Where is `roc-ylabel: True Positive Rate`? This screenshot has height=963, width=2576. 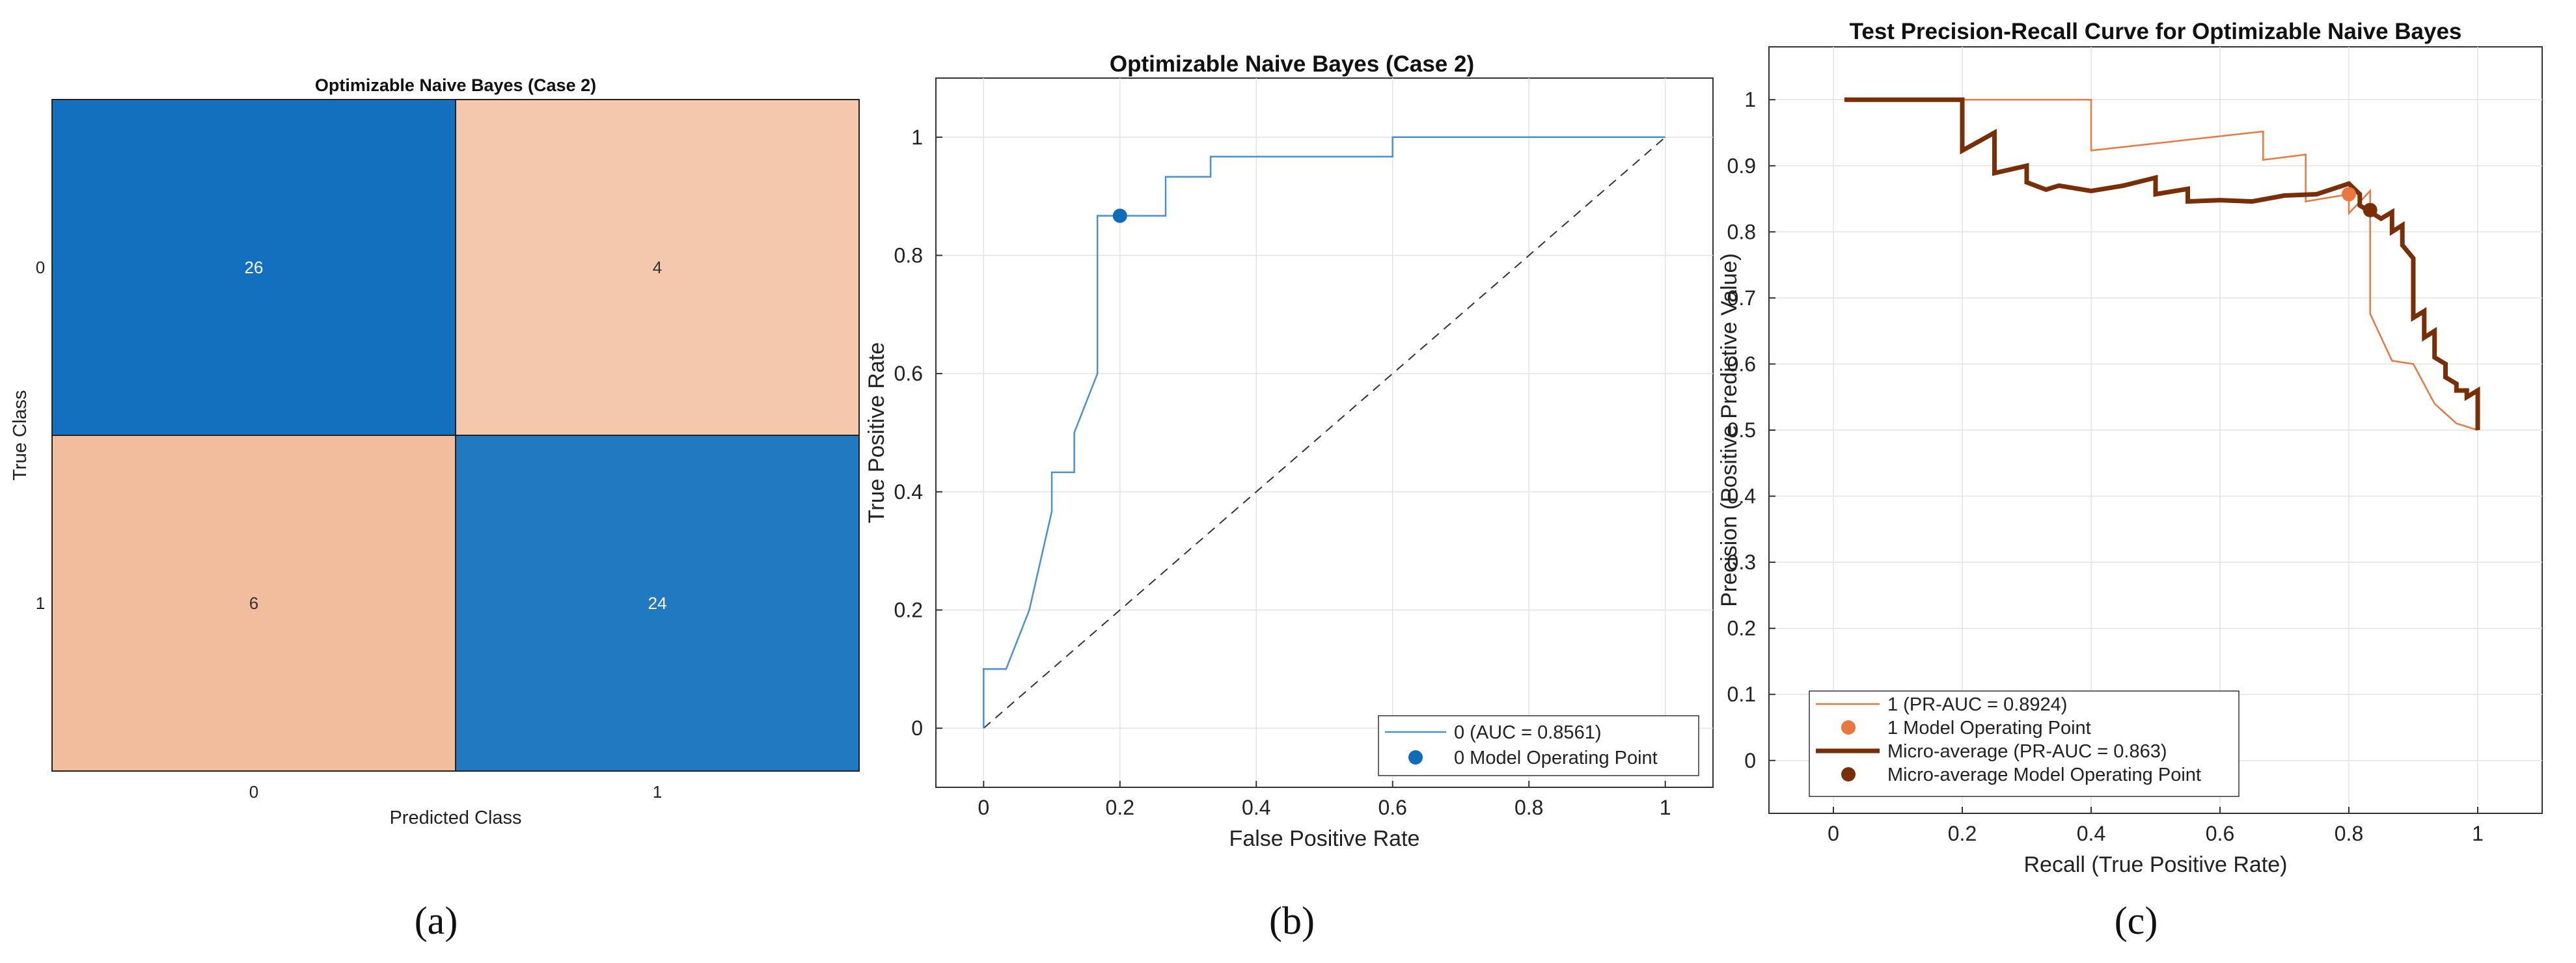 roc-ylabel: True Positive Rate is located at coordinates (877, 432).